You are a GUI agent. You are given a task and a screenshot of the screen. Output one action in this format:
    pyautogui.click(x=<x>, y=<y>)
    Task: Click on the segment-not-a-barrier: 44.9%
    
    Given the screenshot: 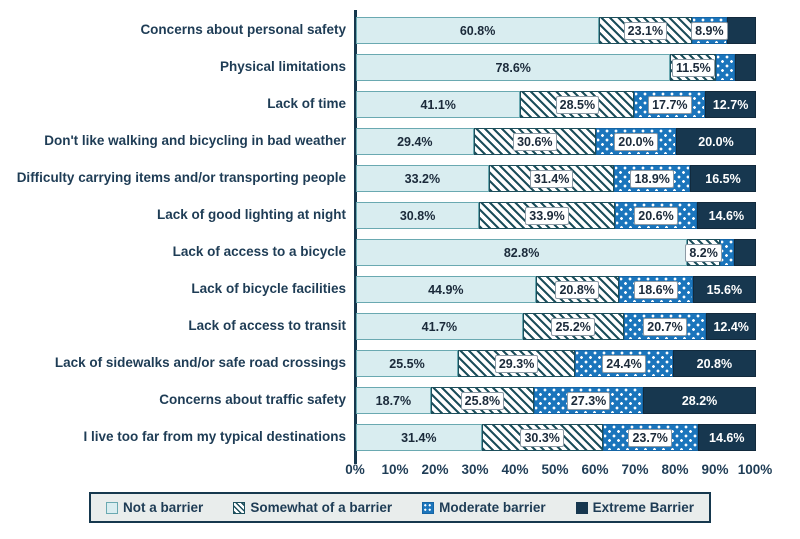 What is the action you would take?
    pyautogui.click(x=446, y=289)
    